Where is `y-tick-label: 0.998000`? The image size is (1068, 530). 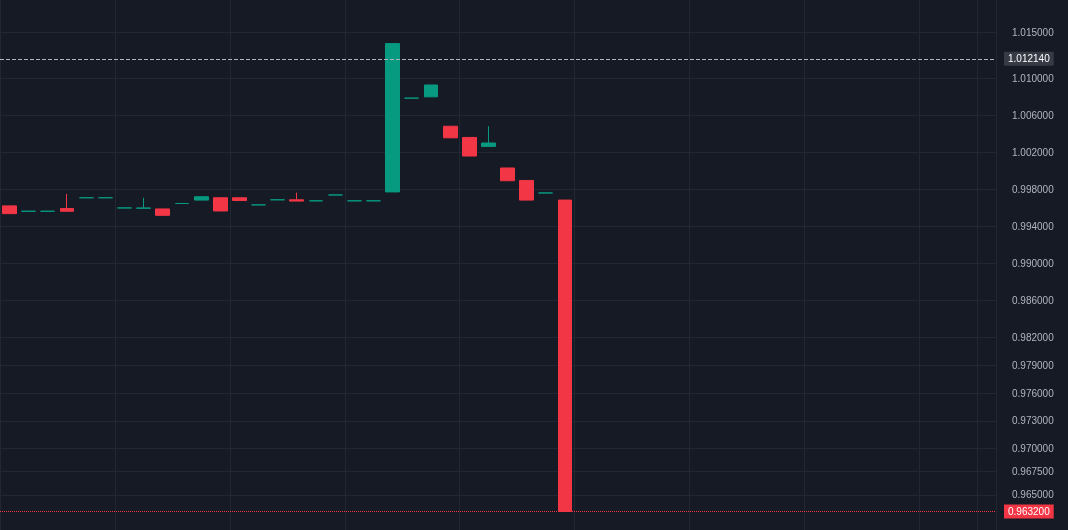
y-tick-label: 0.998000 is located at coordinates (1033, 190).